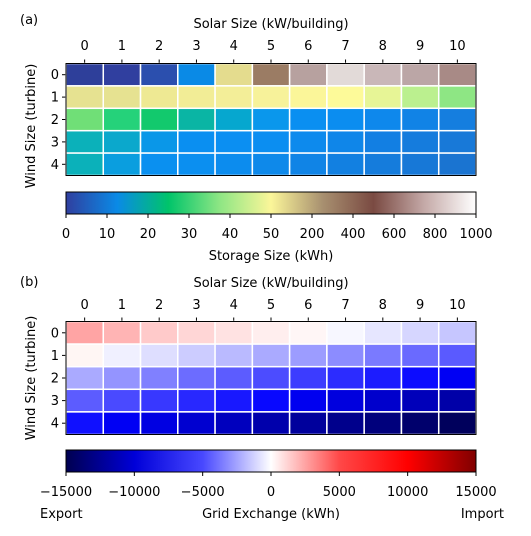  What do you see at coordinates (66, 492) in the screenshot?
I see `colorbar-tick-label: −15000` at bounding box center [66, 492].